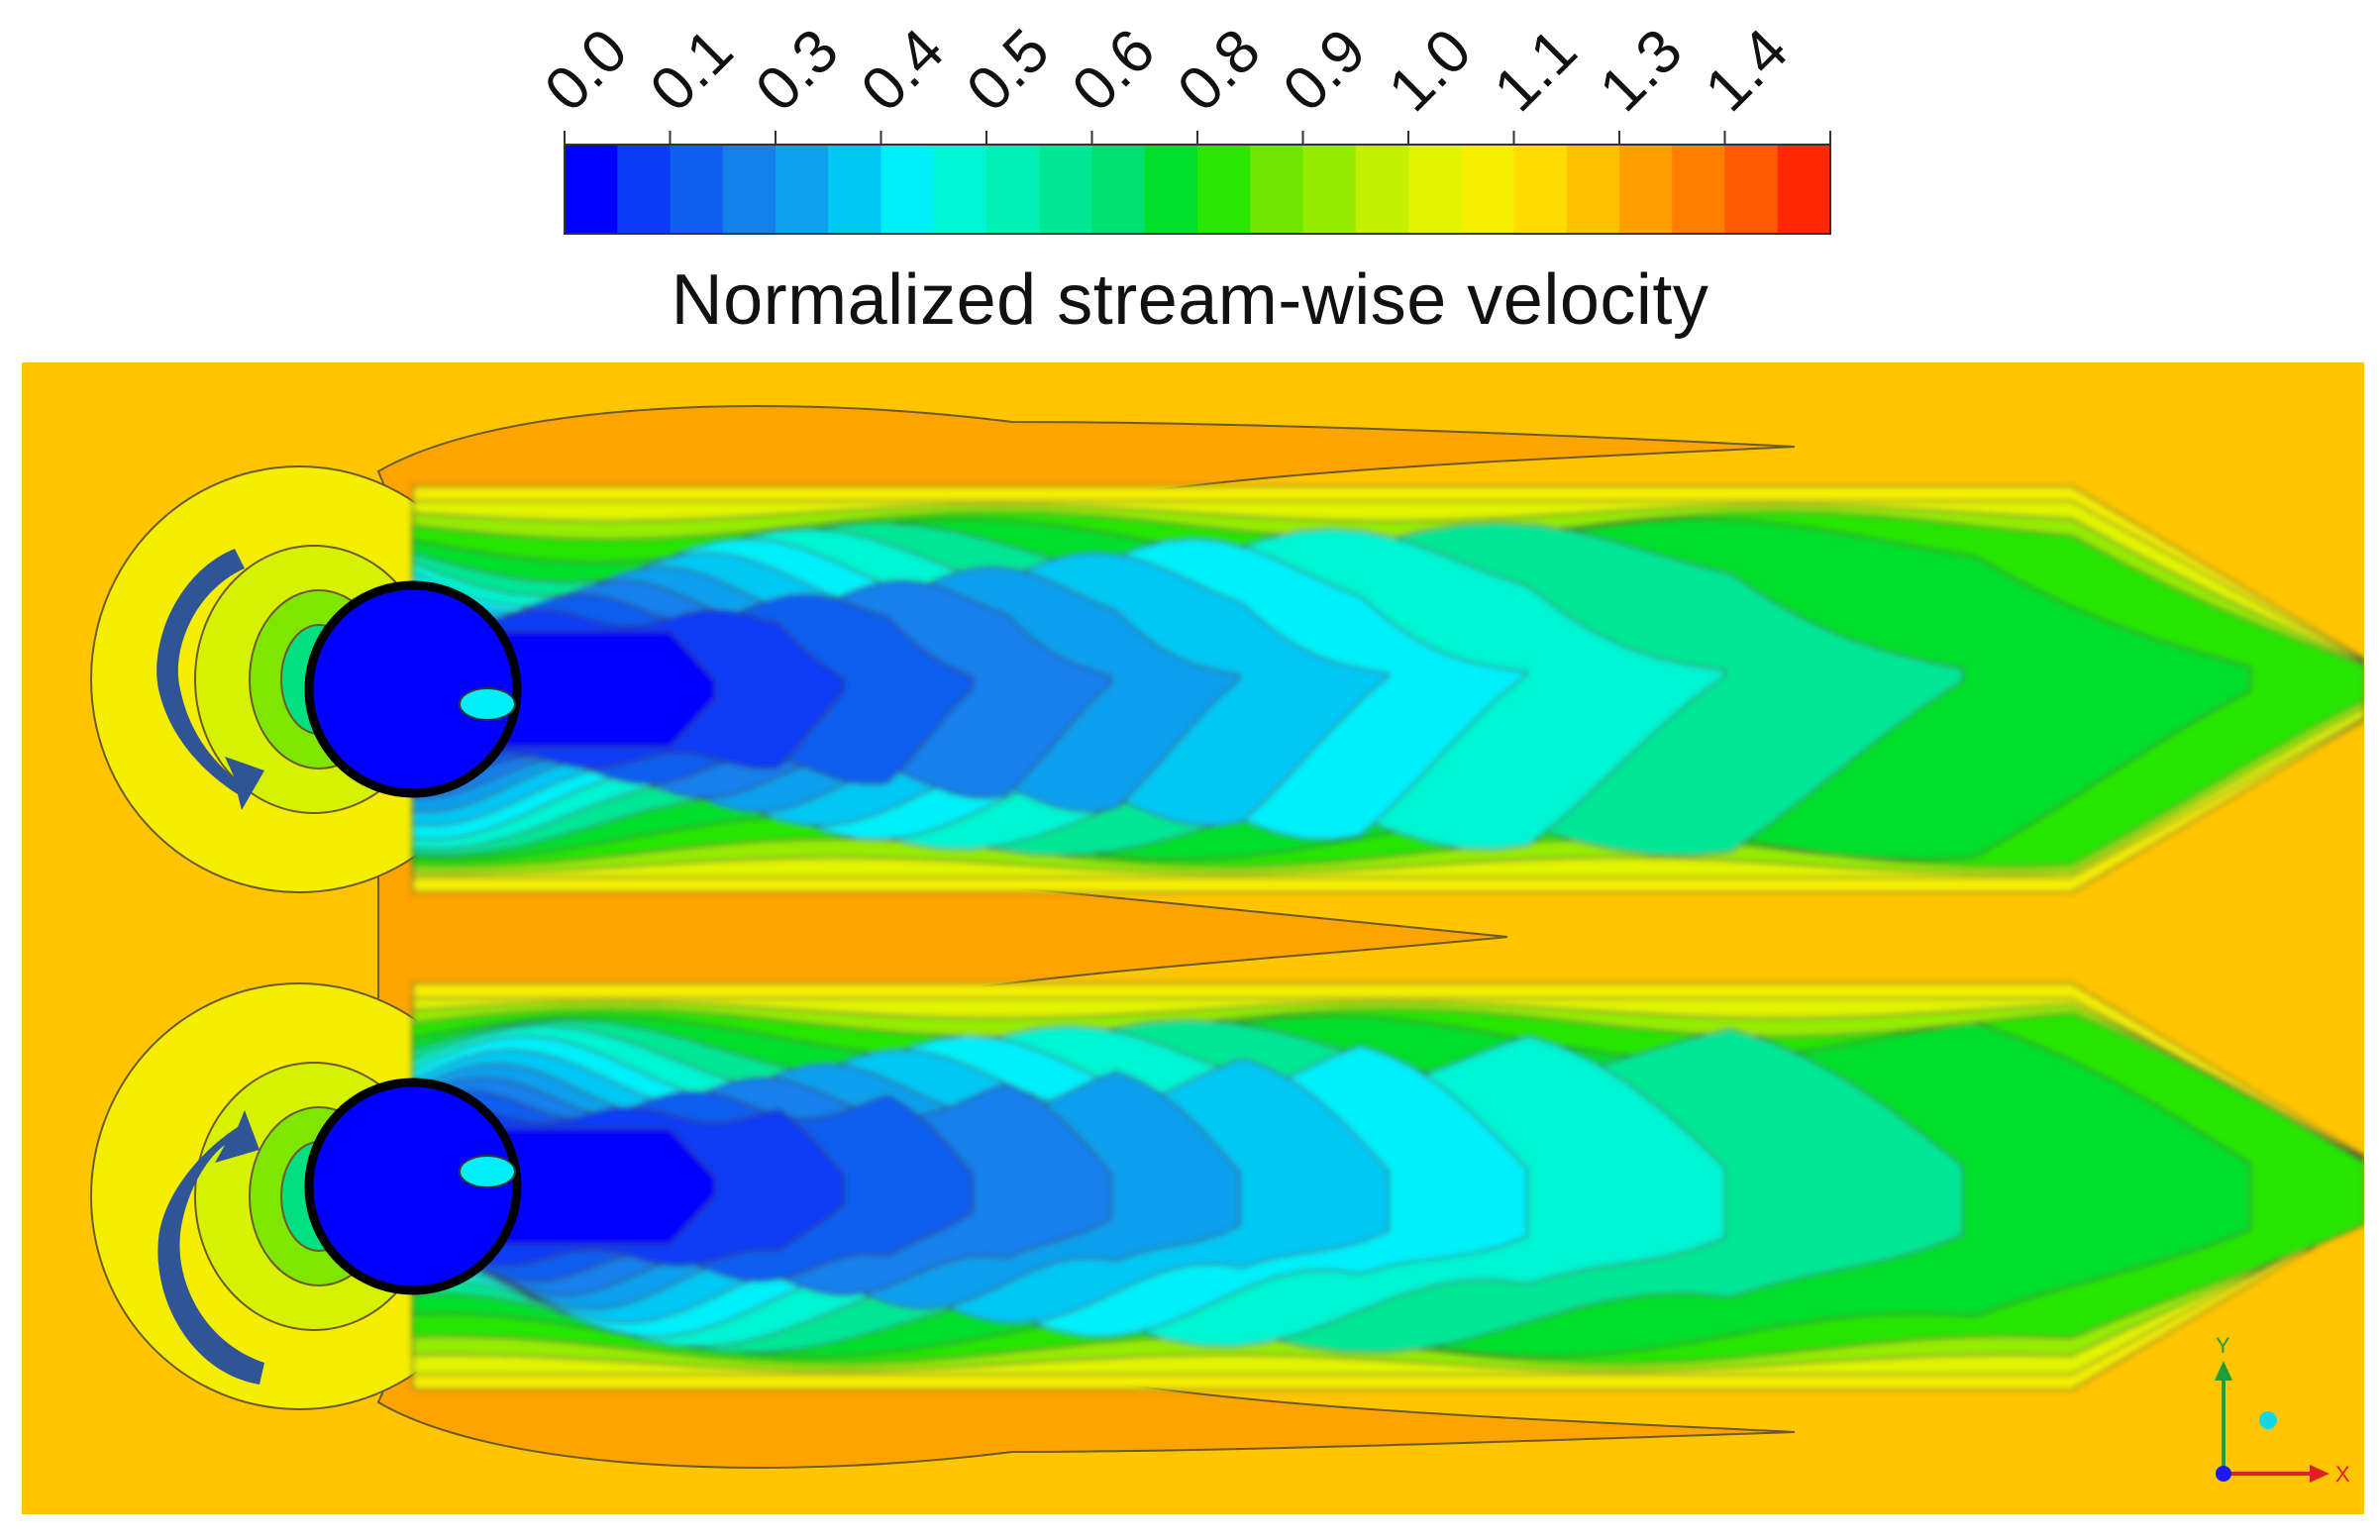  Describe the element at coordinates (1219, 70) in the screenshot. I see `colorbar-tick-label: 0.8` at that location.